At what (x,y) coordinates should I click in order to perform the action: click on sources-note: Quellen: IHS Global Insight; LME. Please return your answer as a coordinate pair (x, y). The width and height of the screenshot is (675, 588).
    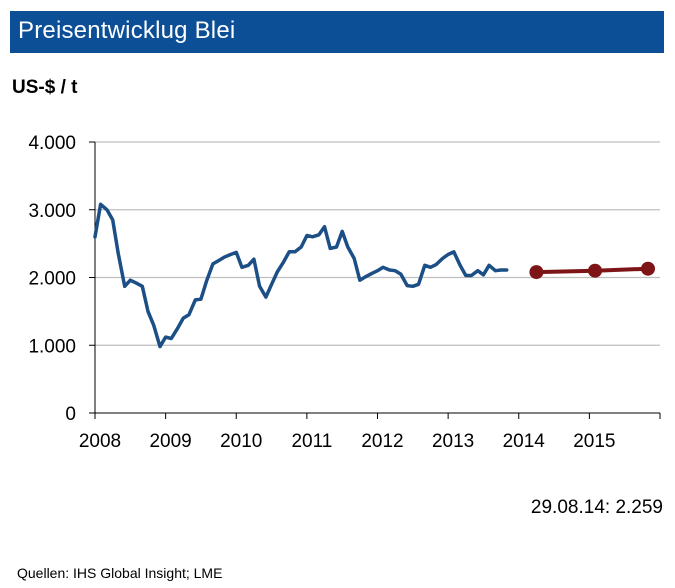
    Looking at the image, I should click on (120, 573).